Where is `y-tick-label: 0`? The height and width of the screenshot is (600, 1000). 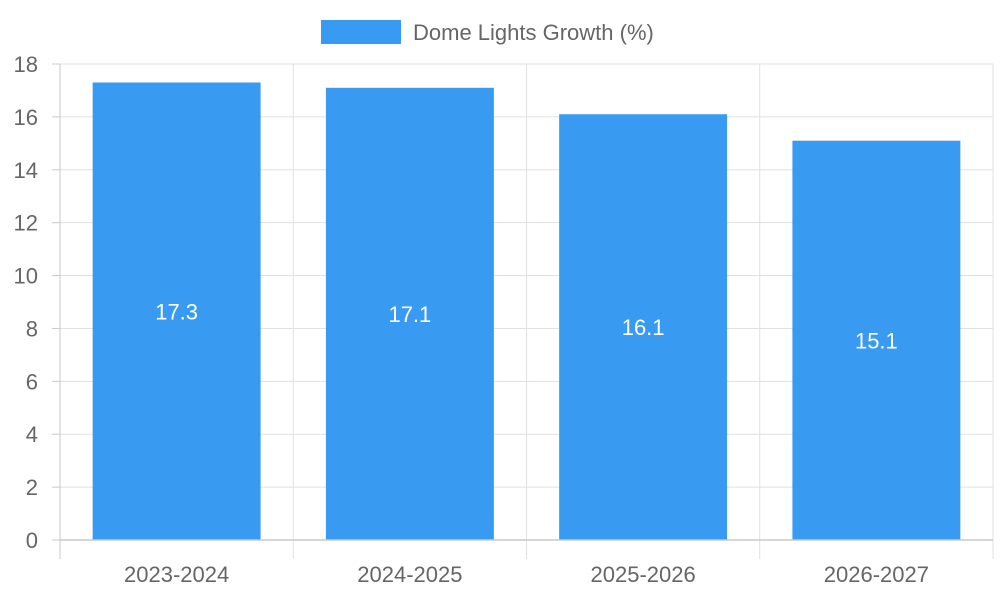 y-tick-label: 0 is located at coordinates (32, 540).